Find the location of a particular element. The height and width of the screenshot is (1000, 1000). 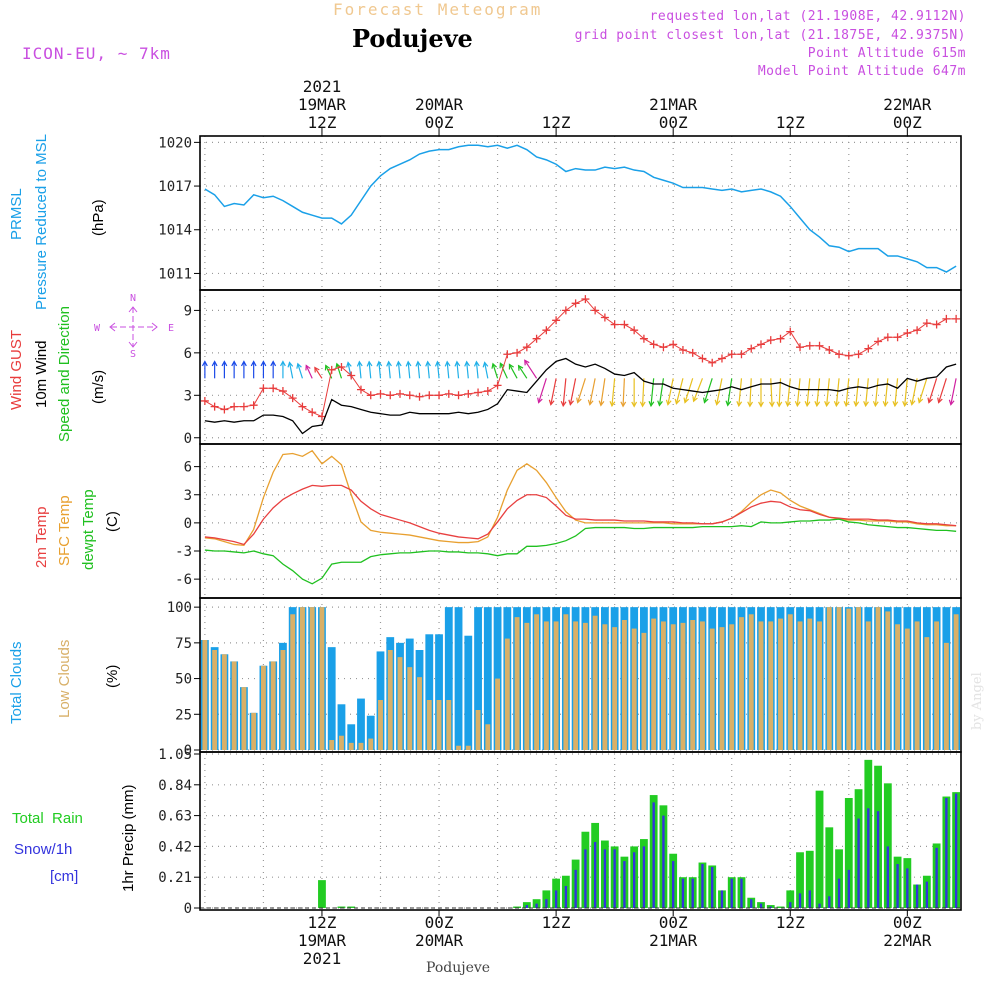

y-tick-label: 1014 is located at coordinates (175, 231).